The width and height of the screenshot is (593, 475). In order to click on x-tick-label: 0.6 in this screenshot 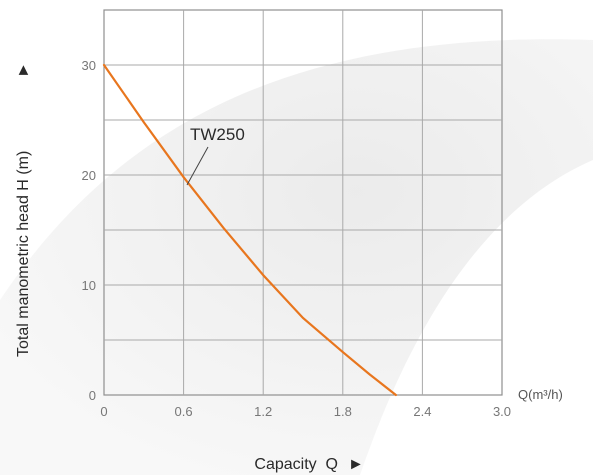, I will do `click(184, 411)`.